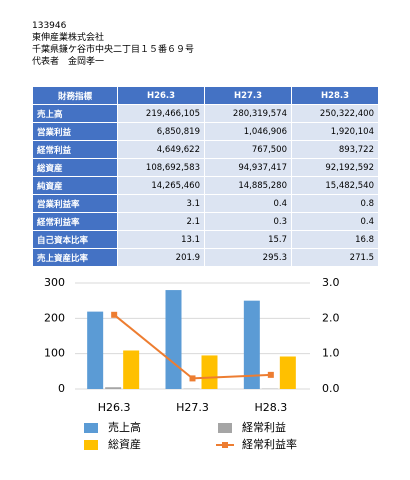  Describe the element at coordinates (248, 167) in the screenshot. I see `value-cell: 94,937,417` at that location.